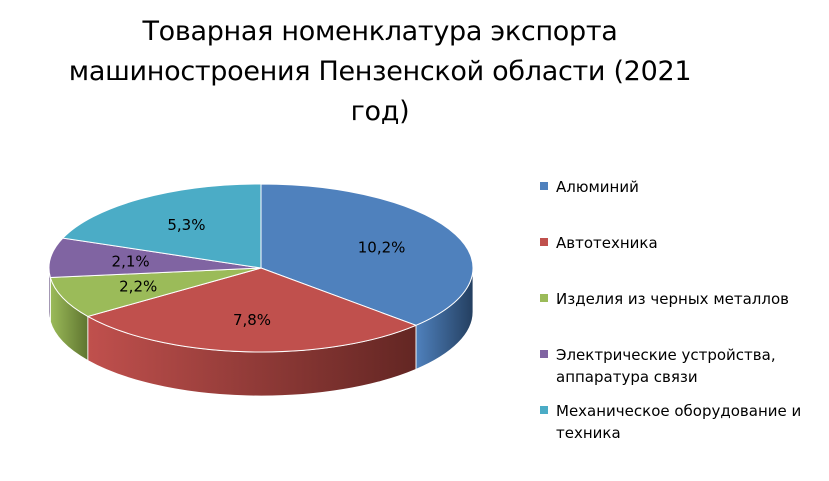 The image size is (829, 481). What do you see at coordinates (682, 243) in the screenshot?
I see `legend-item: Автотехника` at bounding box center [682, 243].